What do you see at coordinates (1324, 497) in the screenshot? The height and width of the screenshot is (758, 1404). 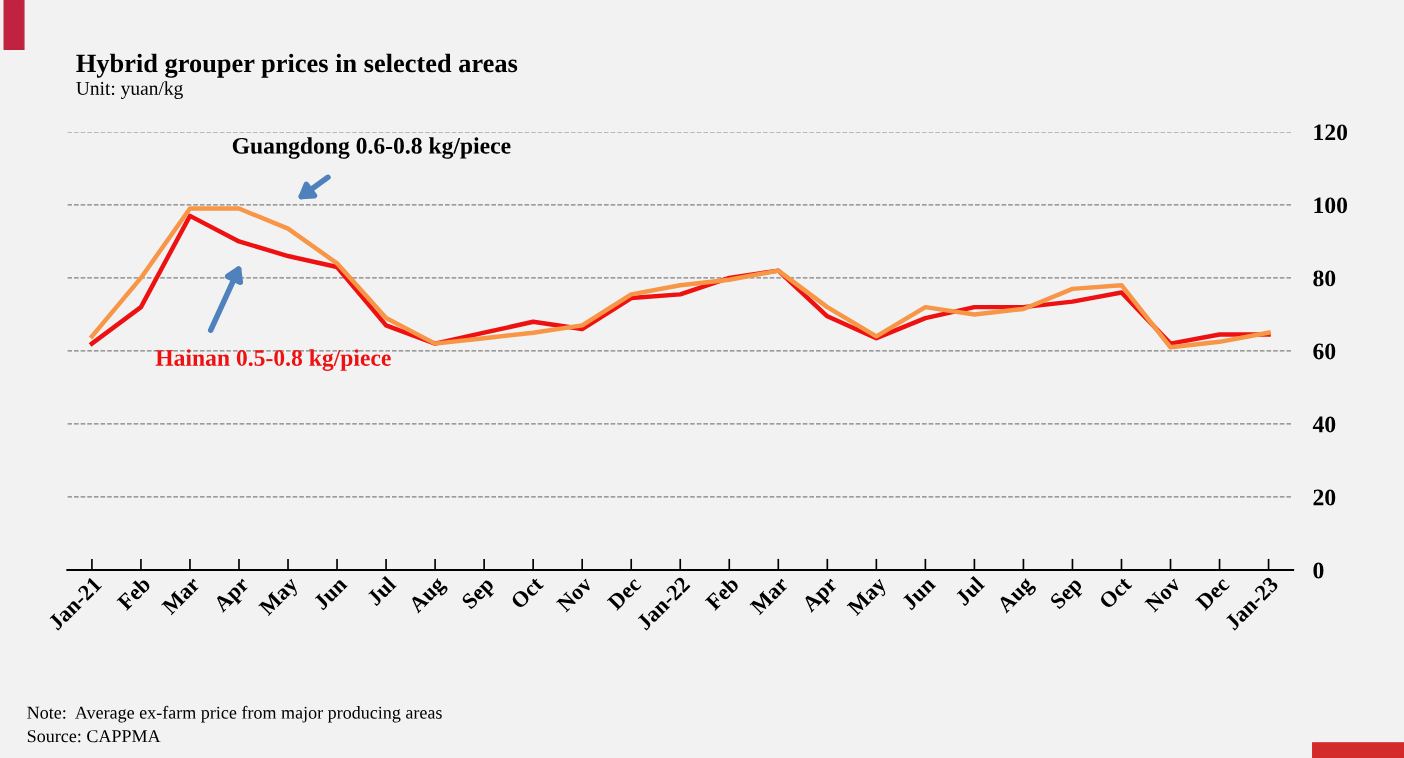 I see `y-tick-label: 20` at bounding box center [1324, 497].